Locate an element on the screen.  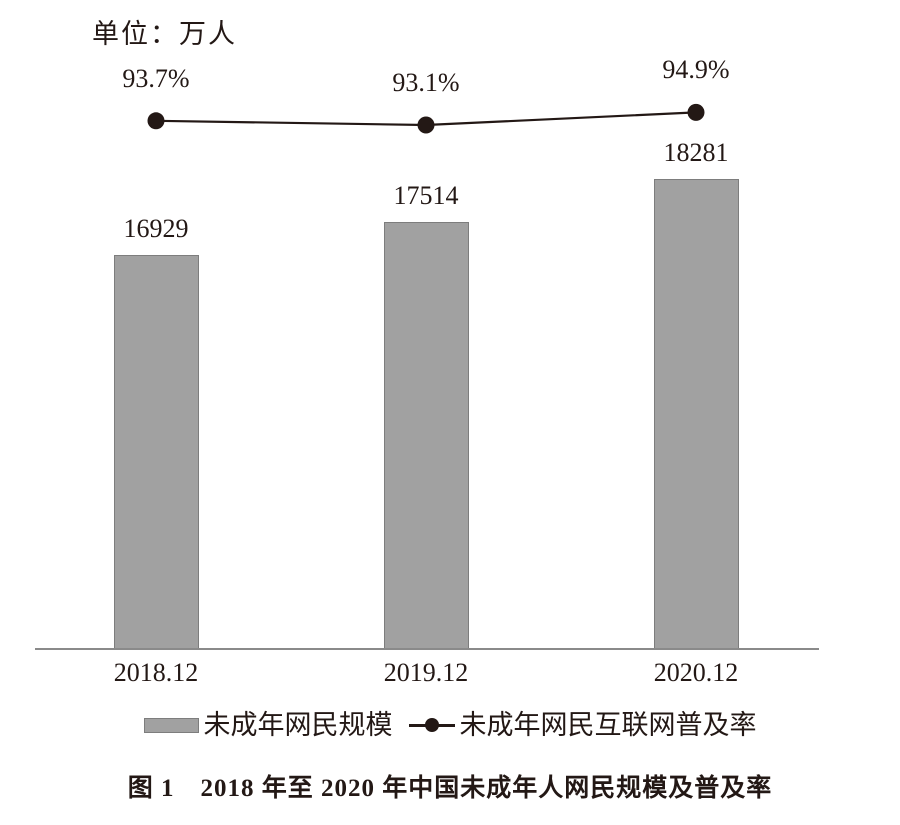
x-tick-2018: 2018.12 is located at coordinates (156, 672).